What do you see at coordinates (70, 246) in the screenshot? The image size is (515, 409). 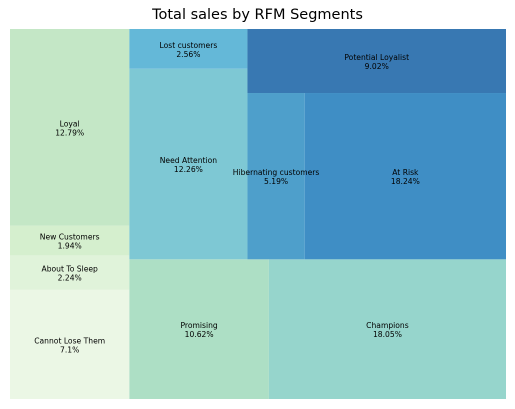 I see `segment-share-label: 1.94%` at bounding box center [70, 246].